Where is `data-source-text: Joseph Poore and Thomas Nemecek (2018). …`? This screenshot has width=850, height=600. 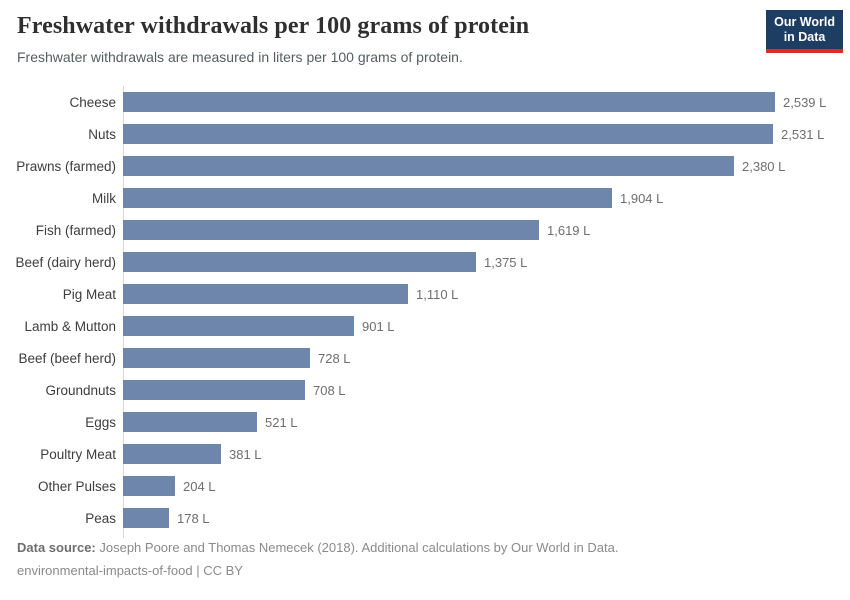
data-source-text: Joseph Poore and Thomas Nemecek (2018). … is located at coordinates (357, 547).